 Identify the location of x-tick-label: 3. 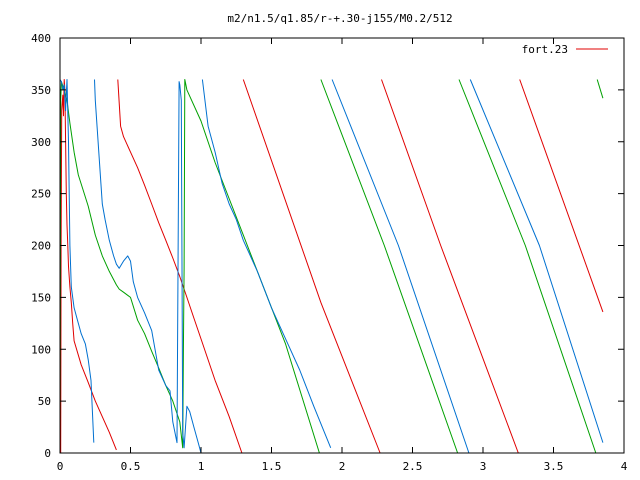
(483, 466).